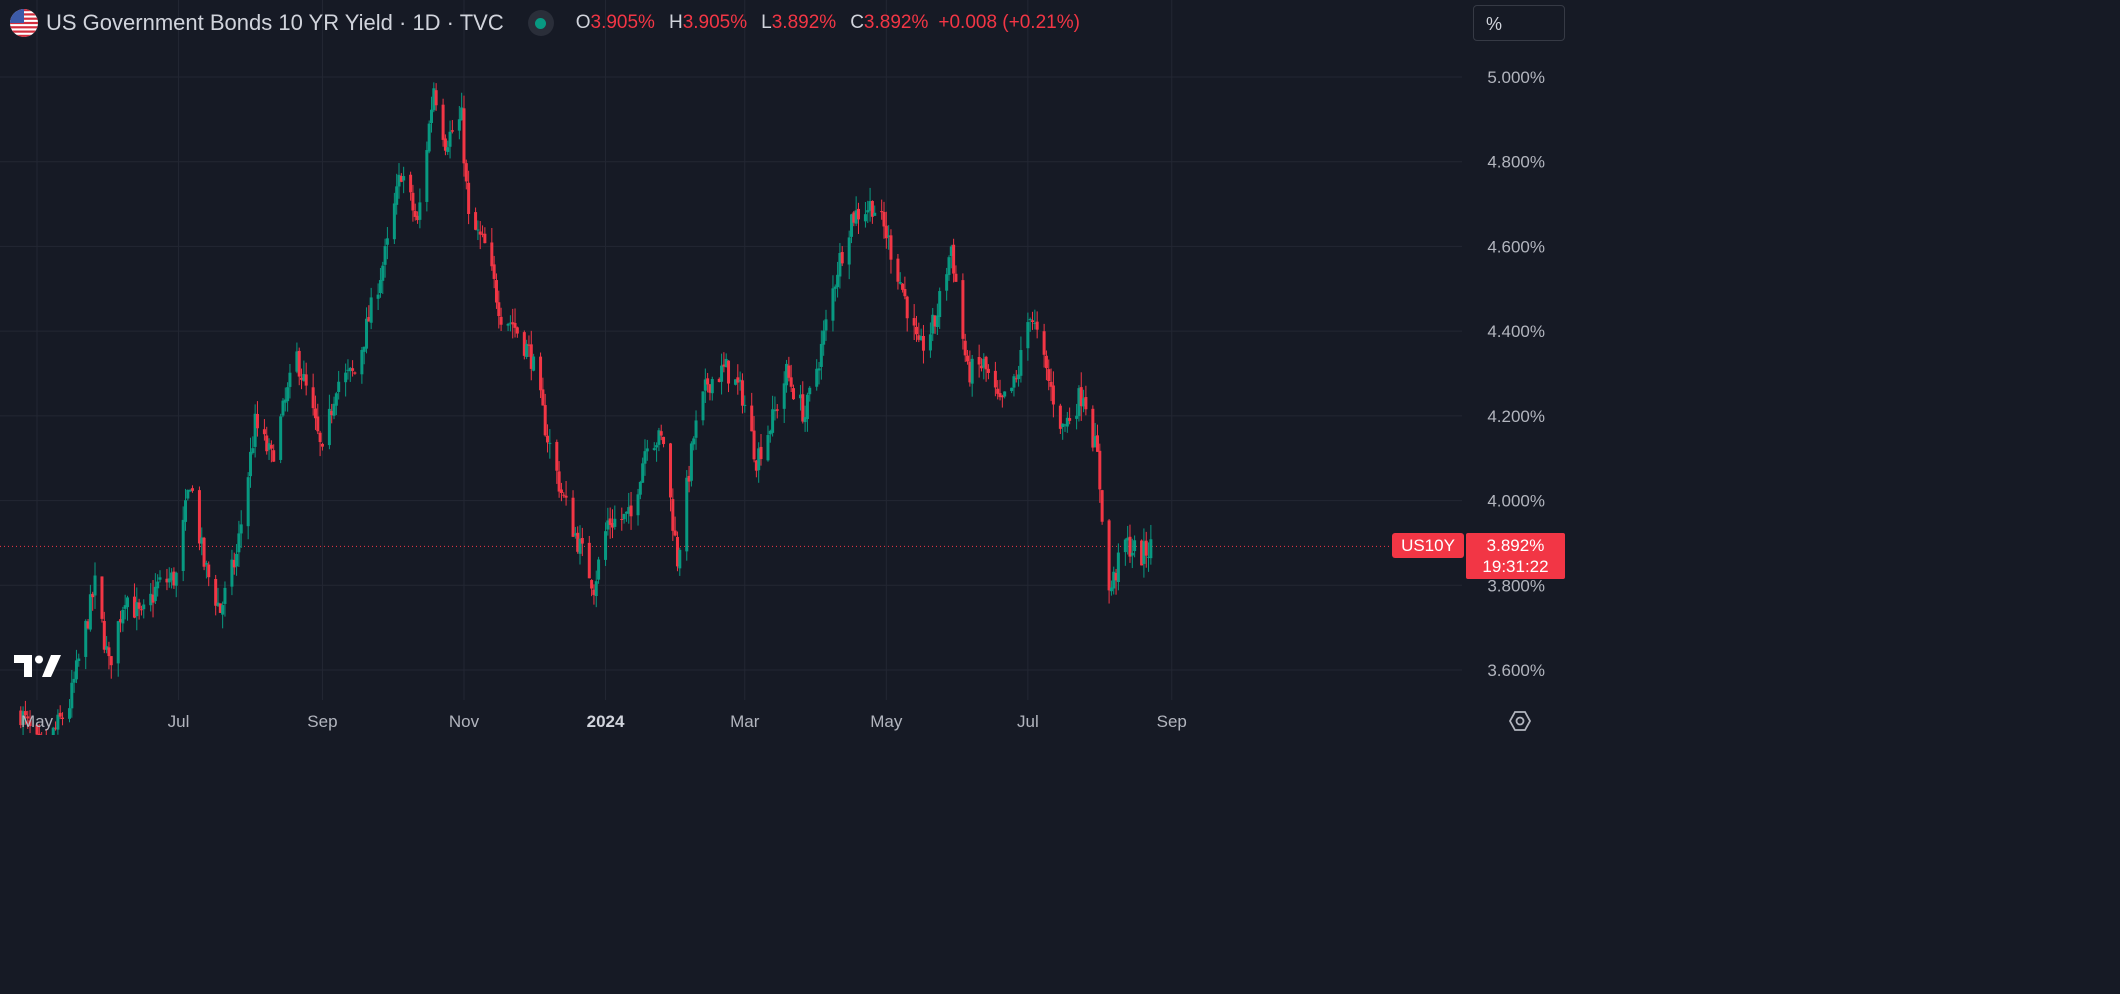  Describe the element at coordinates (540, 23) in the screenshot. I see `market-status-icon` at that location.